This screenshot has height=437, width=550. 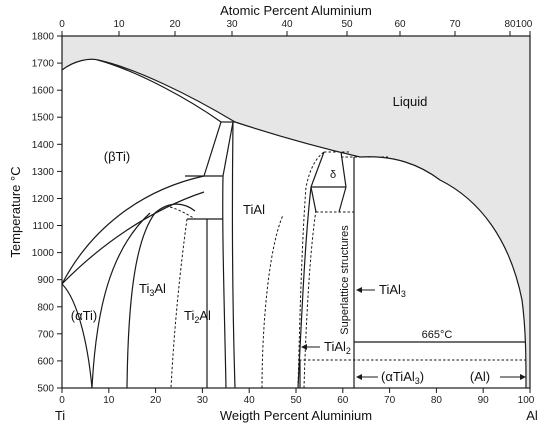 What do you see at coordinates (480, 376) in the screenshot?
I see `al-phase-label: (Al)` at bounding box center [480, 376].